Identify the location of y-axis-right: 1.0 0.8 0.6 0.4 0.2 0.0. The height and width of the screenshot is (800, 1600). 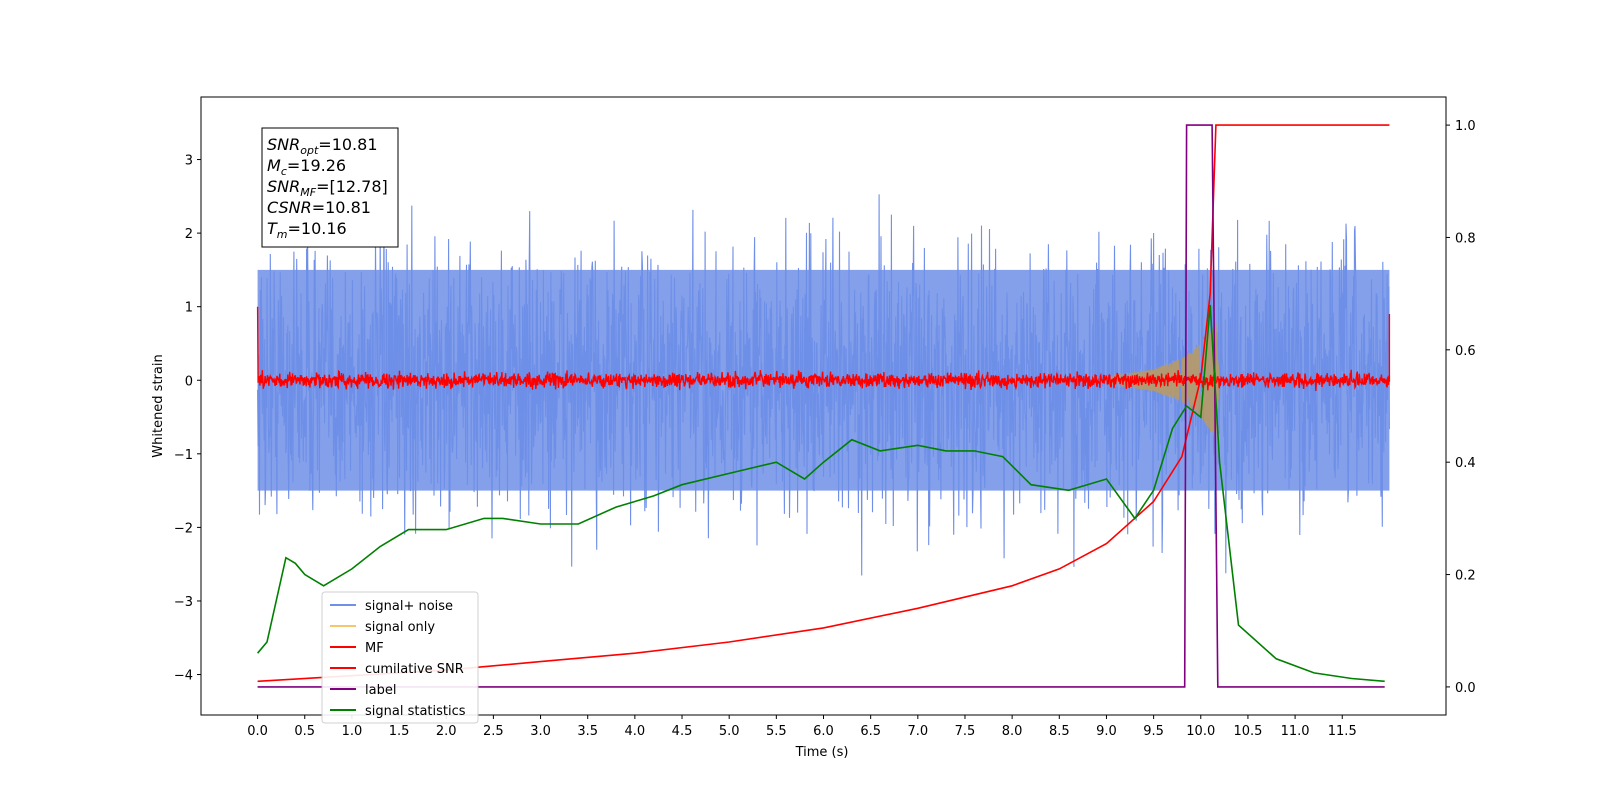
(1461, 407).